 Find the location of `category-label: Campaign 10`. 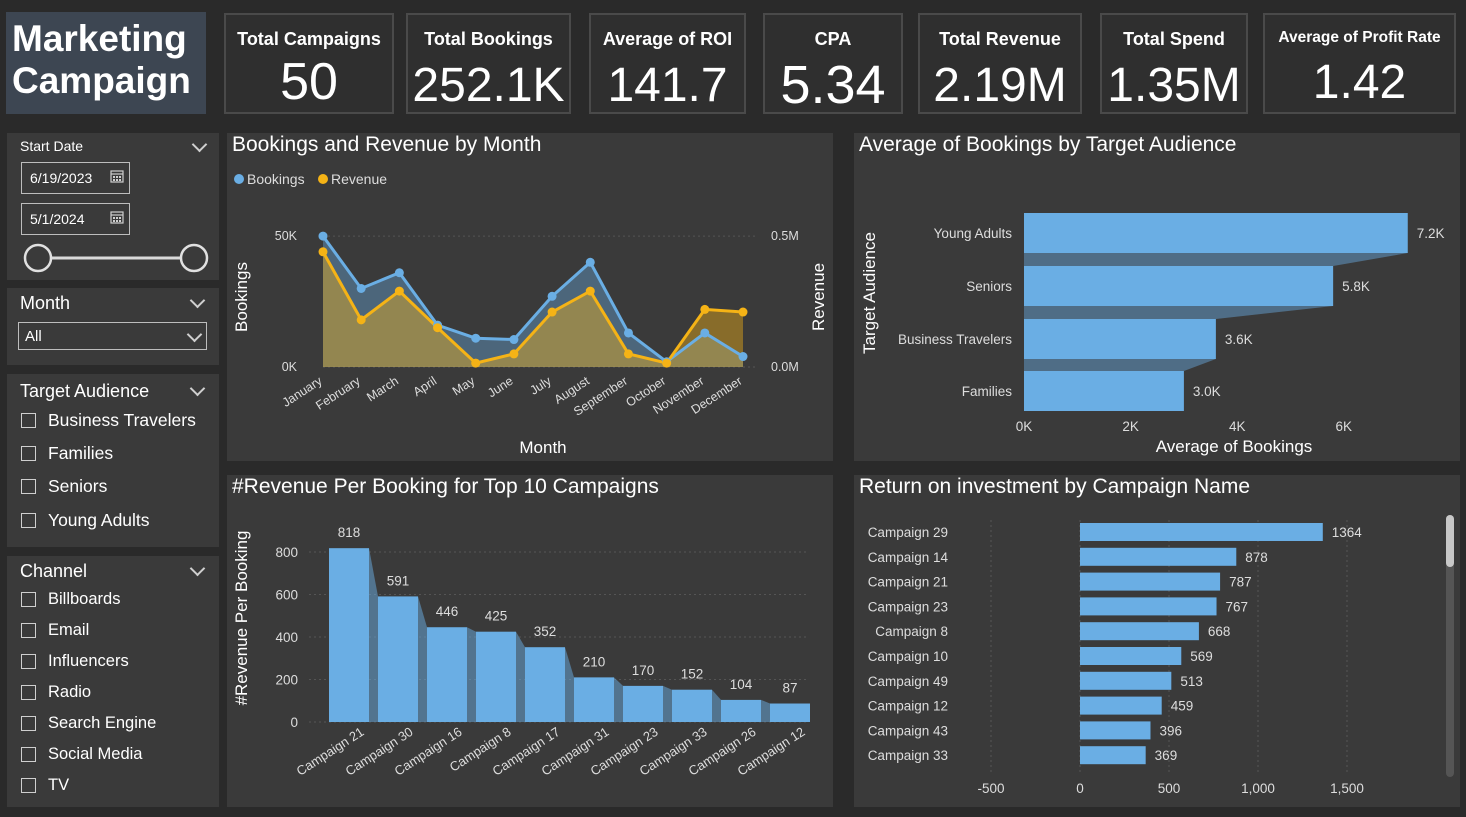

category-label: Campaign 10 is located at coordinates (908, 656).